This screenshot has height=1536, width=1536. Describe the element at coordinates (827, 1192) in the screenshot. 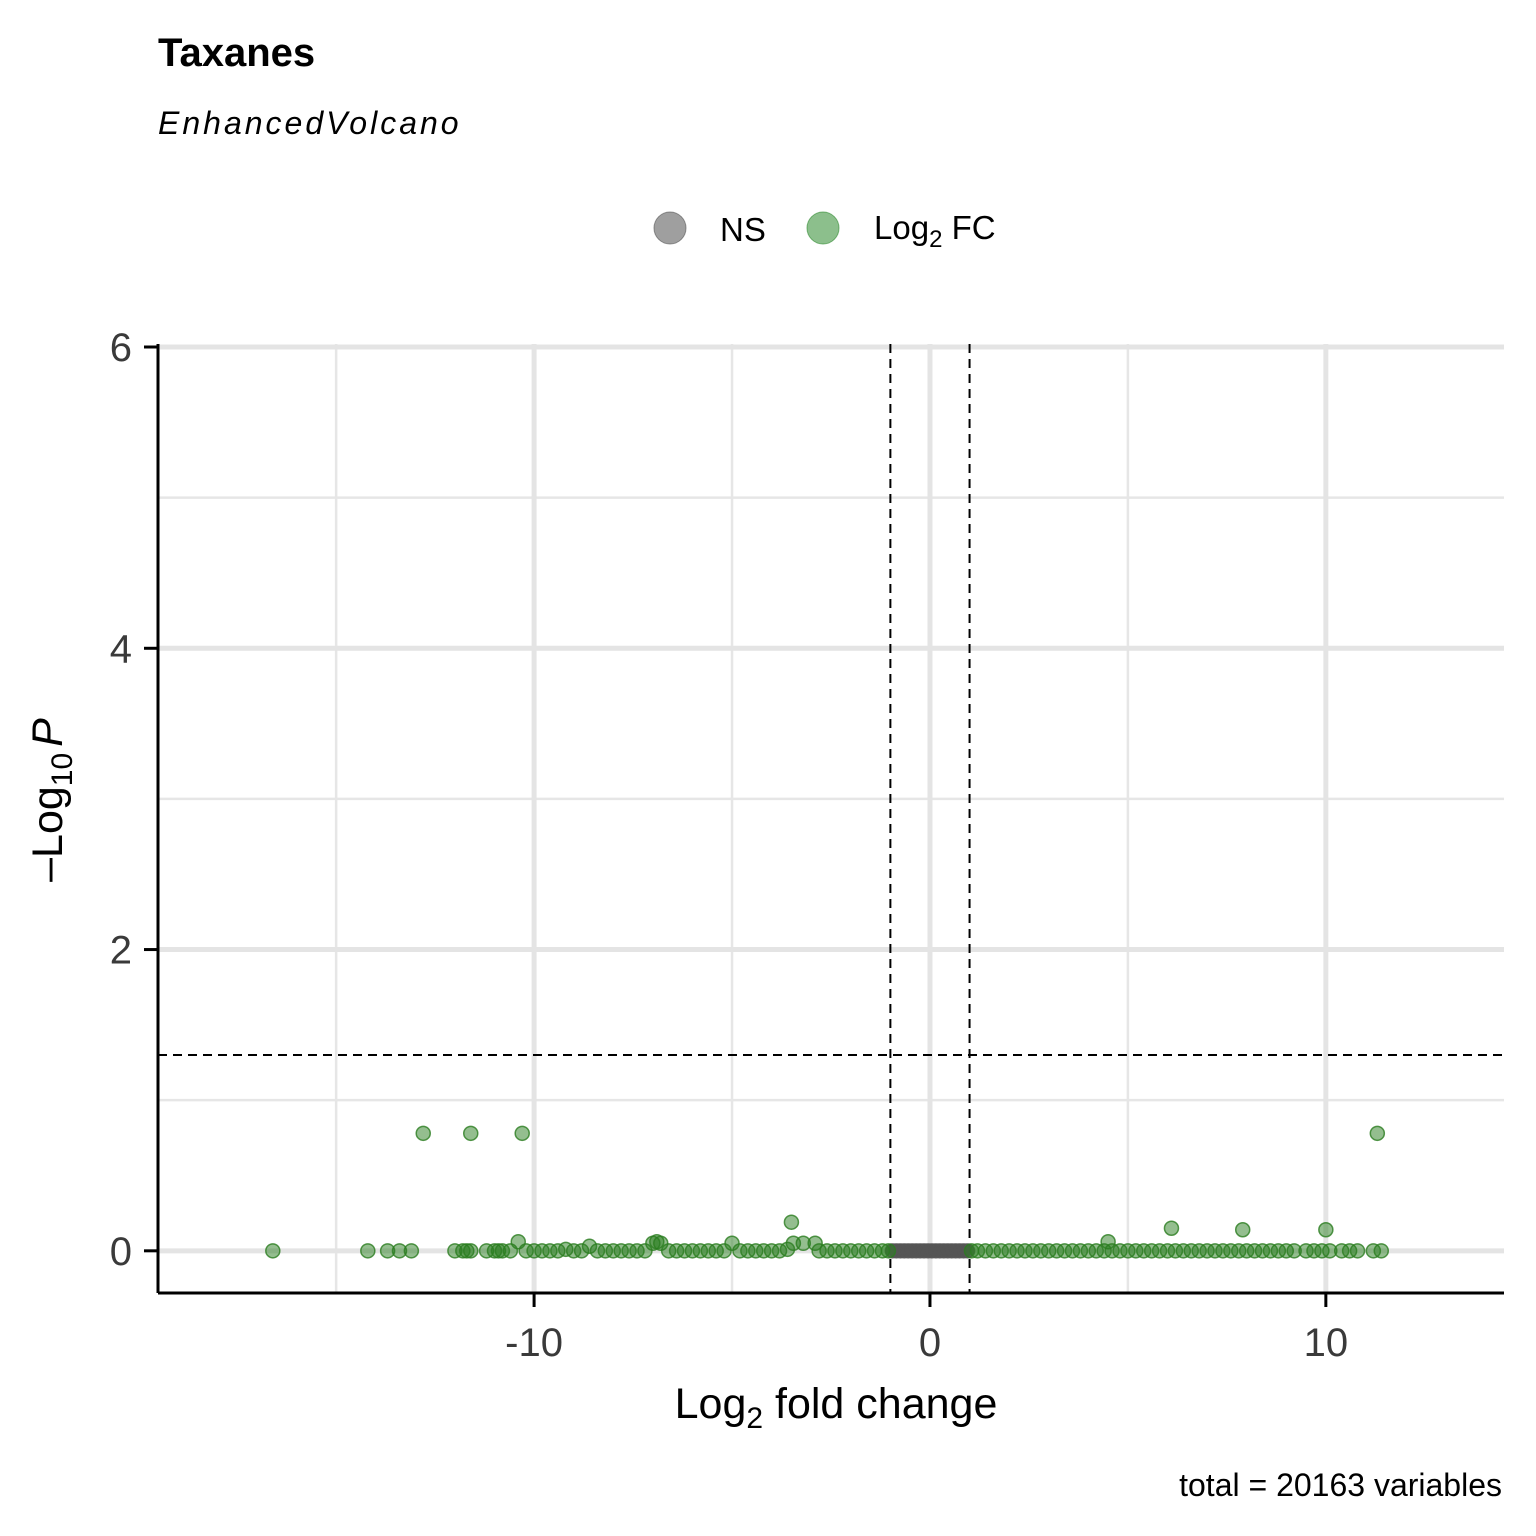

I see `data-points` at that location.